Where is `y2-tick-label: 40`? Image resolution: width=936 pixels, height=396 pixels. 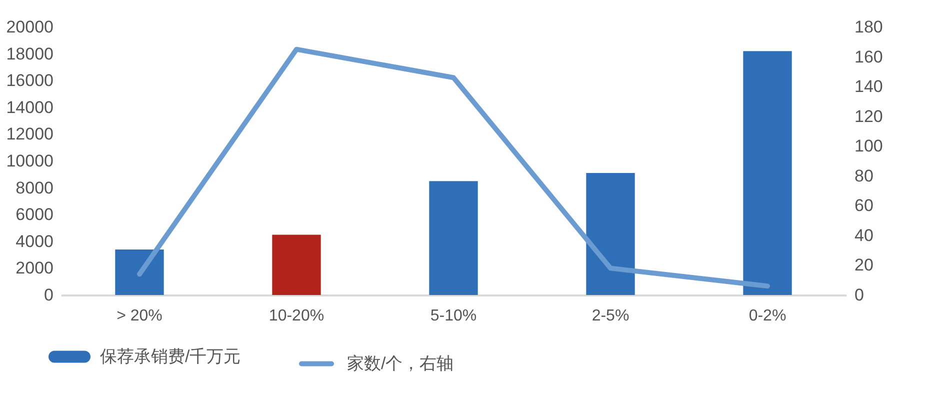
y2-tick-label: 40 is located at coordinates (864, 235).